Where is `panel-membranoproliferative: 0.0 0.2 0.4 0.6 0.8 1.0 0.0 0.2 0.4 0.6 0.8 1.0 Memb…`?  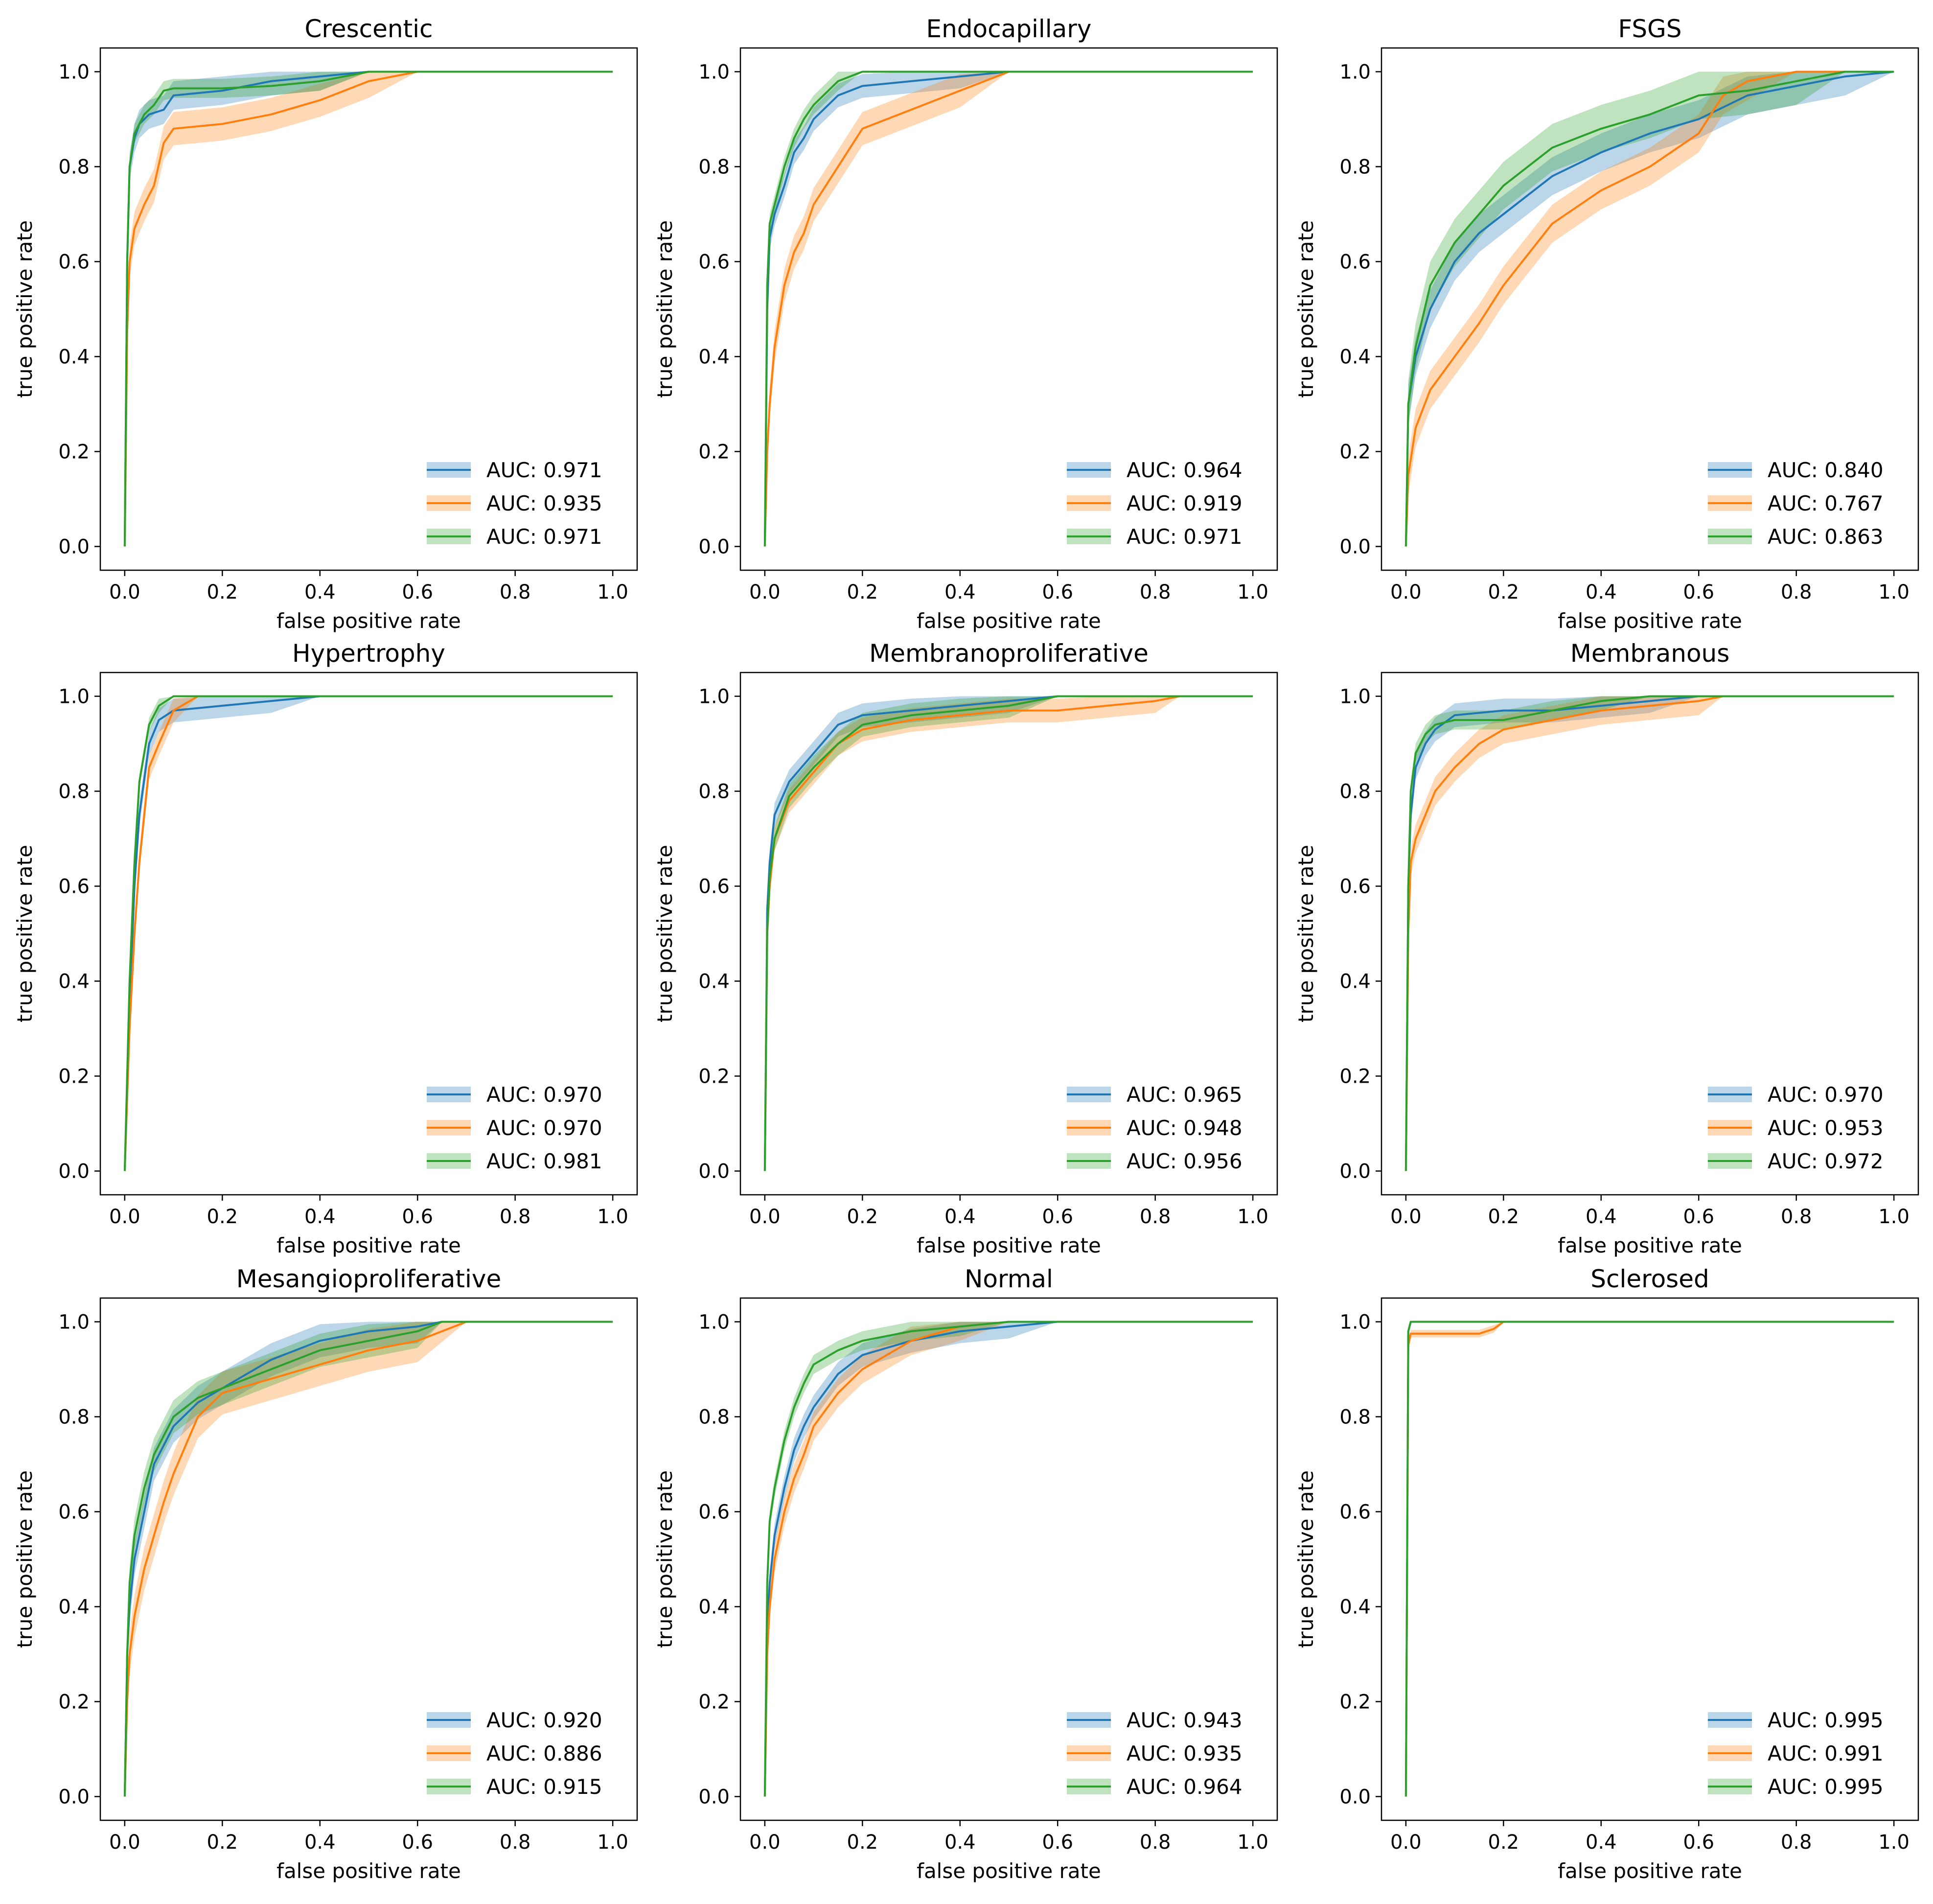
panel-membranoproliferative: 0.0 0.2 0.4 0.6 0.8 1.0 0.0 0.2 0.4 0.6 0.8 1.0 Memb… is located at coordinates (965, 948).